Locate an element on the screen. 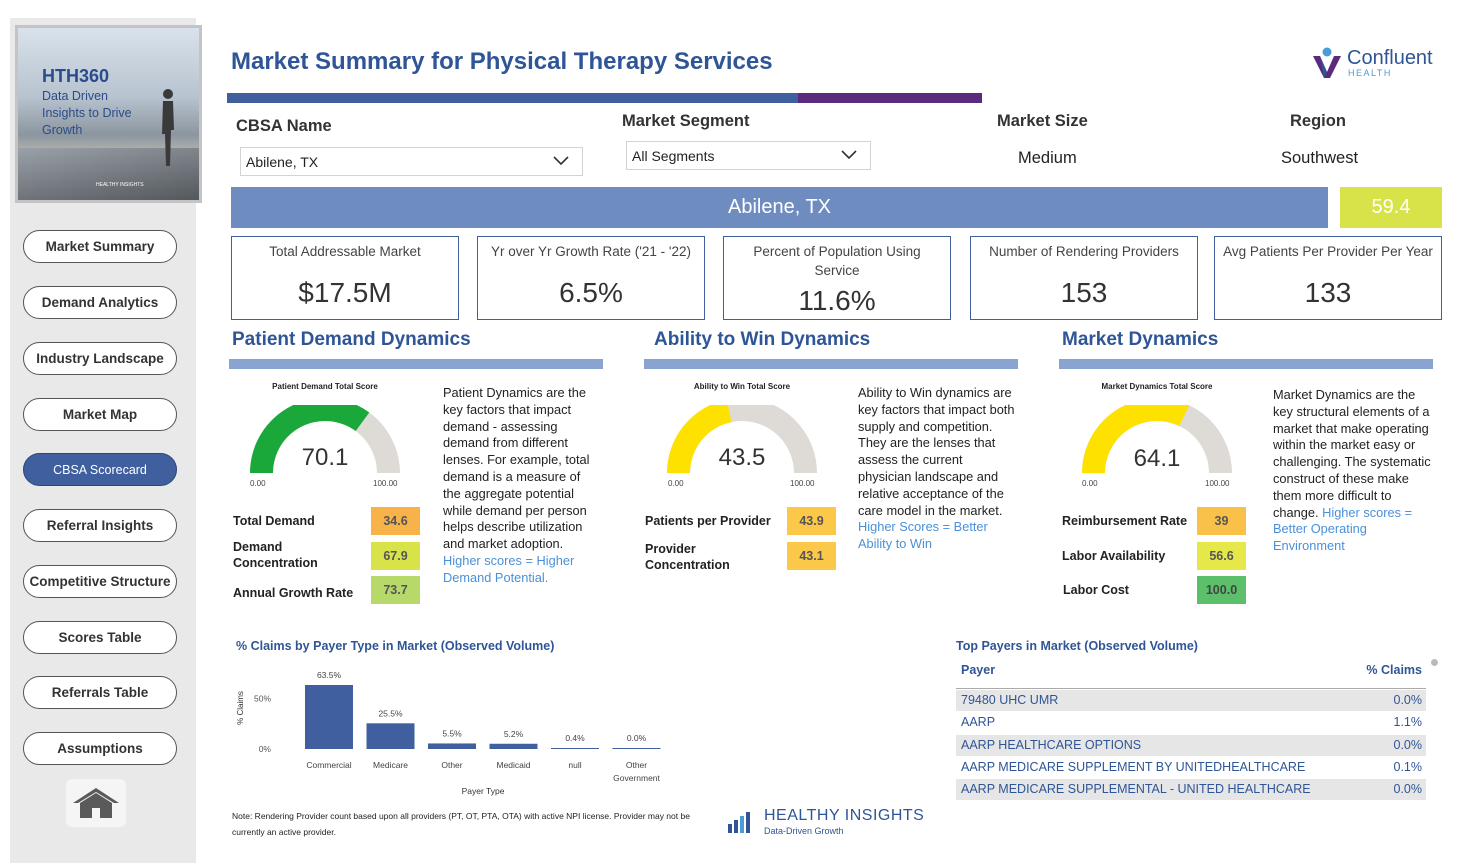 The width and height of the screenshot is (1467, 863). metric-label-labor-cost: Labor Cost is located at coordinates (1096, 590).